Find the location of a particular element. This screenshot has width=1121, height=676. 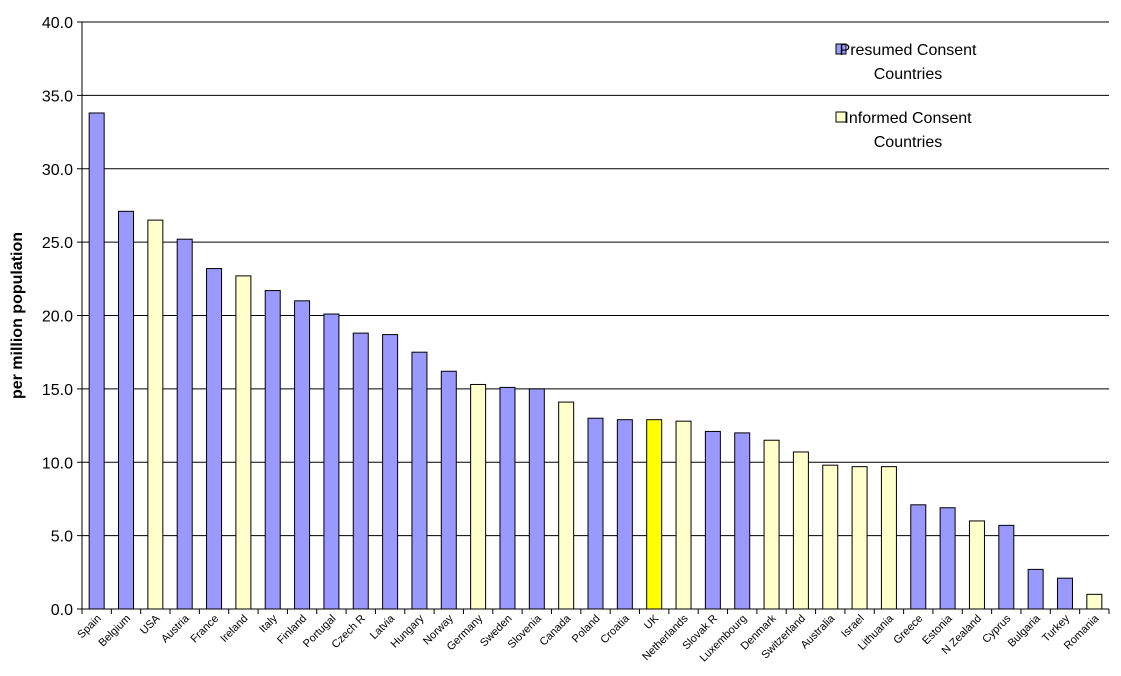

bar-greece is located at coordinates (918, 557).